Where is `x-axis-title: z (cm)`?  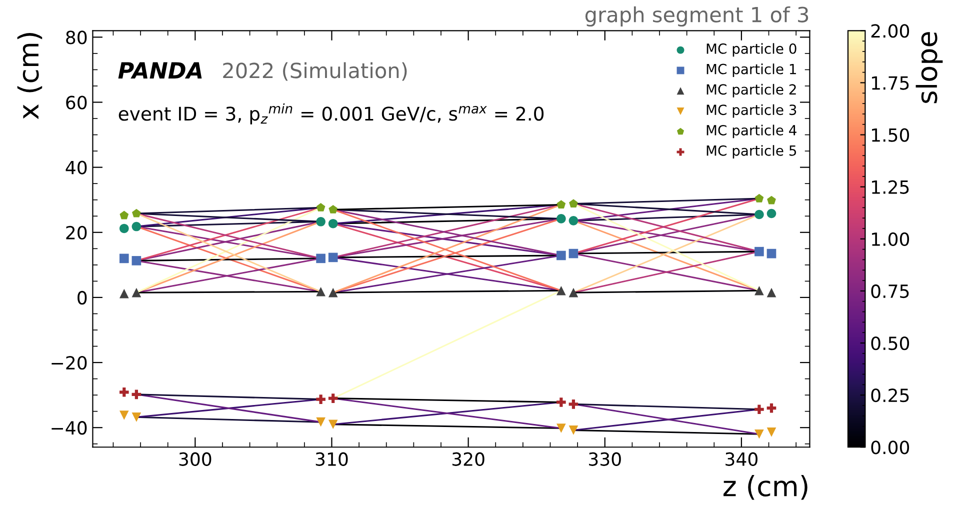 x-axis-title: z (cm) is located at coordinates (766, 487).